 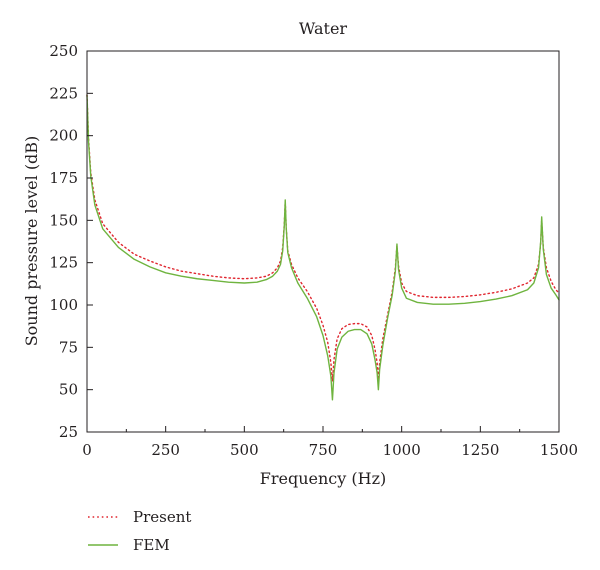 I want to click on y-axis-label: Sound pressure level (dB), so click(x=31, y=241).